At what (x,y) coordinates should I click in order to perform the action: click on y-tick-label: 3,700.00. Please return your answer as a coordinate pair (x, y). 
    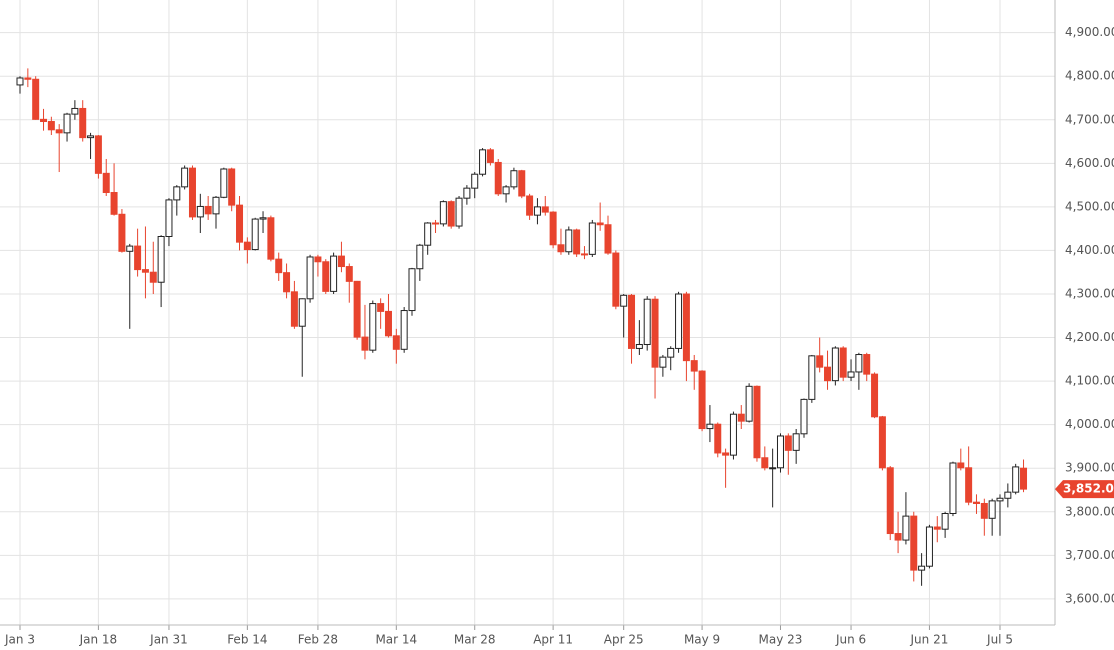
    Looking at the image, I should click on (1089, 555).